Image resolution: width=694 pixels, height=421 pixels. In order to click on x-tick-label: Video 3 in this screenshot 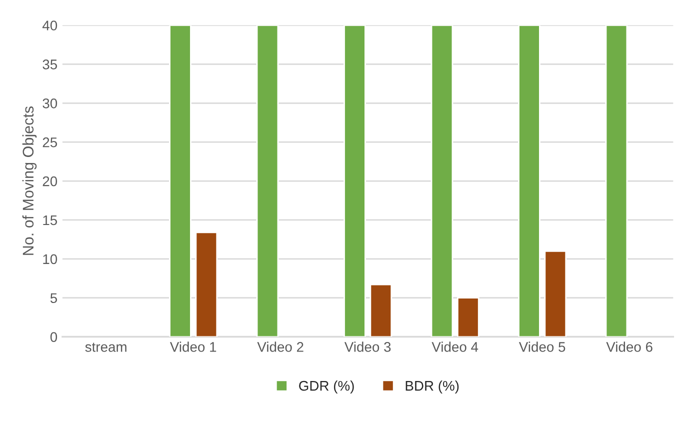, I will do `click(367, 347)`.